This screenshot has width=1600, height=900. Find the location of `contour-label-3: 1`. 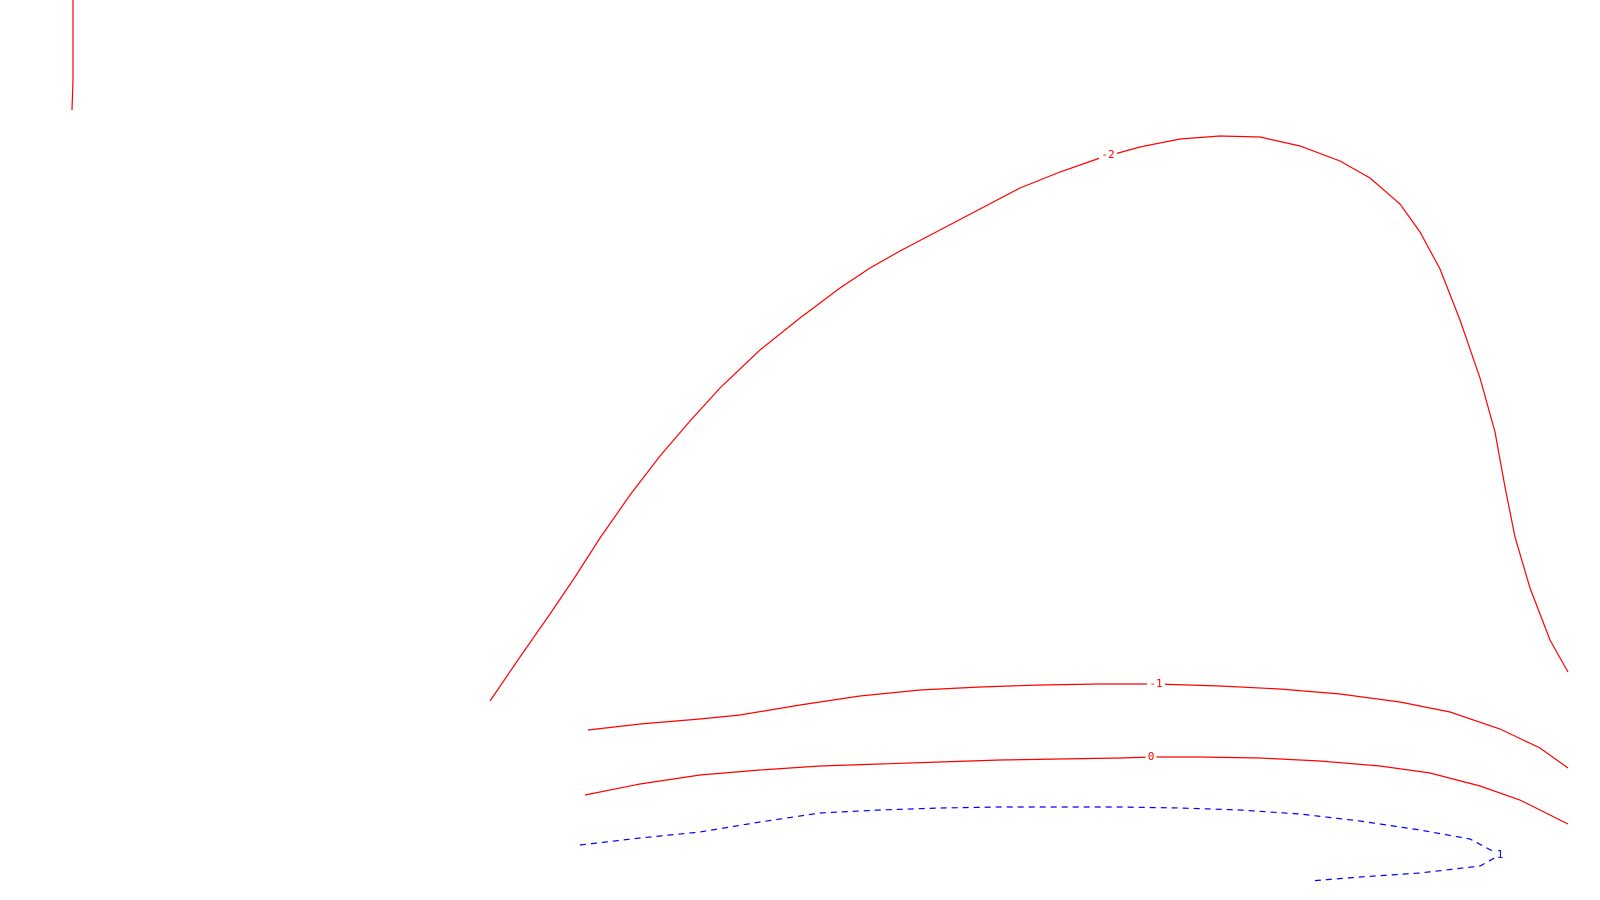

contour-label-3: 1 is located at coordinates (1500, 854).